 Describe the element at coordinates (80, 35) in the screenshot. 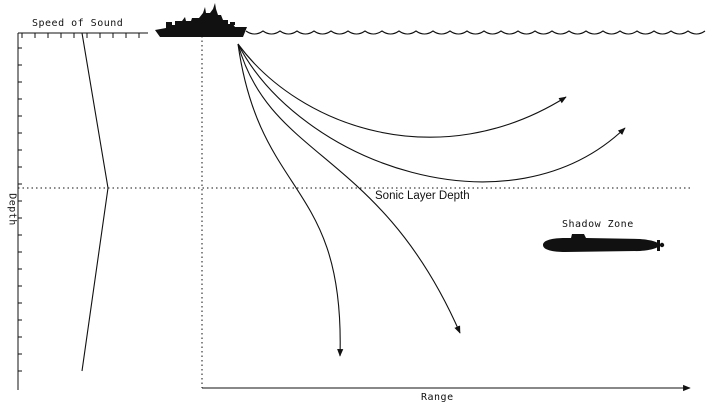

I see `speed-axis-ticks` at that location.